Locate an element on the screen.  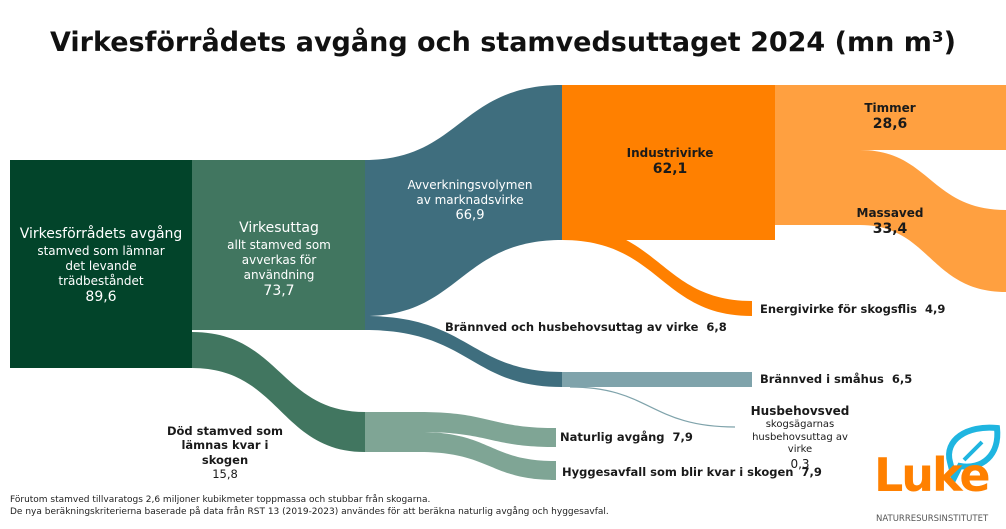
label-timmer: Timmer 28,6 is located at coordinates (890, 117).